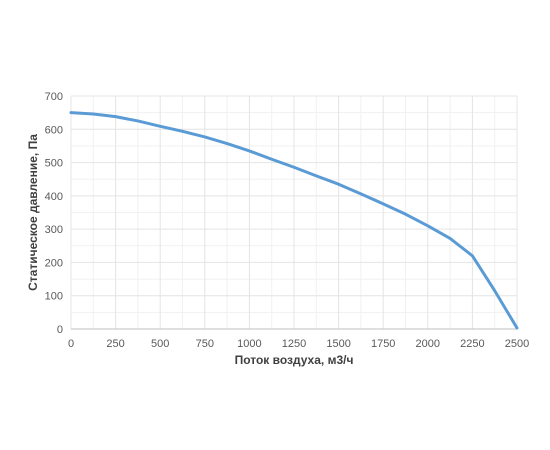 The width and height of the screenshot is (550, 450). I want to click on y-tick-label: 700, so click(54, 97).